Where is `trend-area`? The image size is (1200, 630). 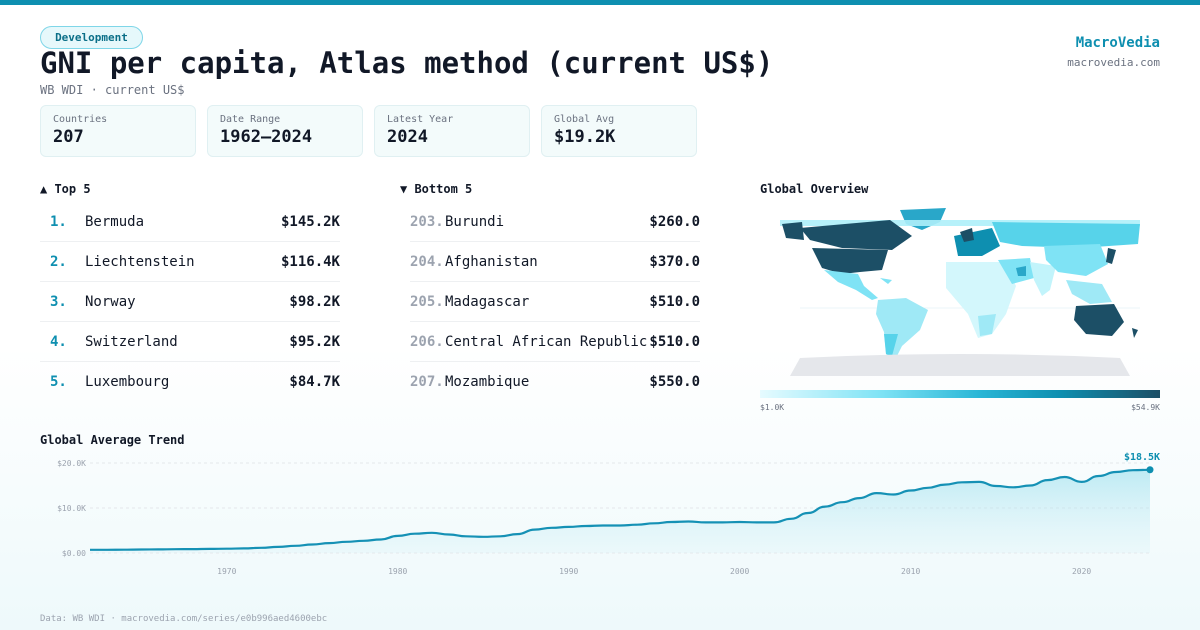
trend-area is located at coordinates (620, 511).